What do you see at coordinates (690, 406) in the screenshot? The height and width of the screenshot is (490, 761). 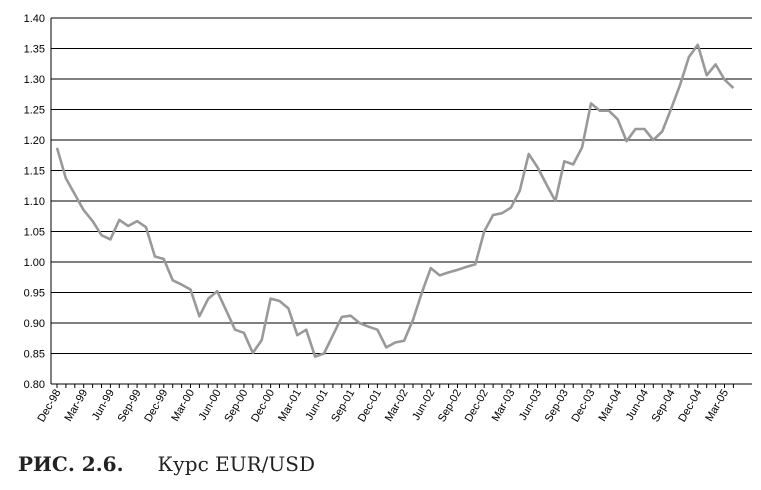 I see `x-tick-label: Dec-04` at bounding box center [690, 406].